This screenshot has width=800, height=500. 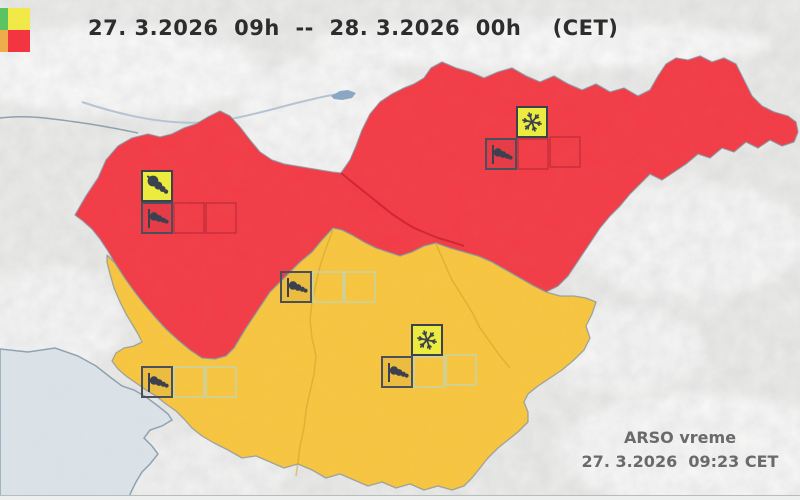 I want to click on warning-group-ne-slovenia, so click(x=533, y=138).